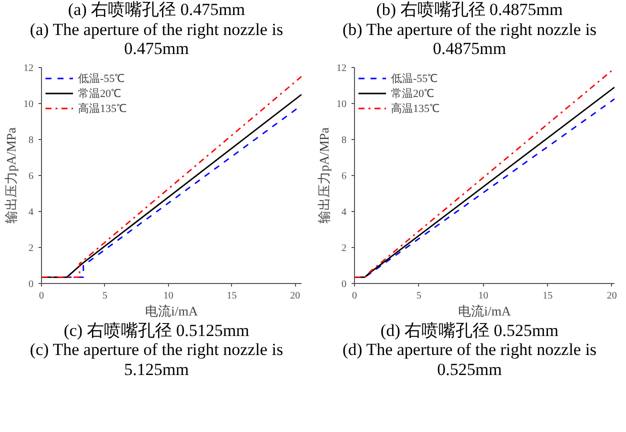 This screenshot has height=432, width=626. I want to click on text: (a) The aperture of the right nozzle is 0.475mm, so click(156, 39).